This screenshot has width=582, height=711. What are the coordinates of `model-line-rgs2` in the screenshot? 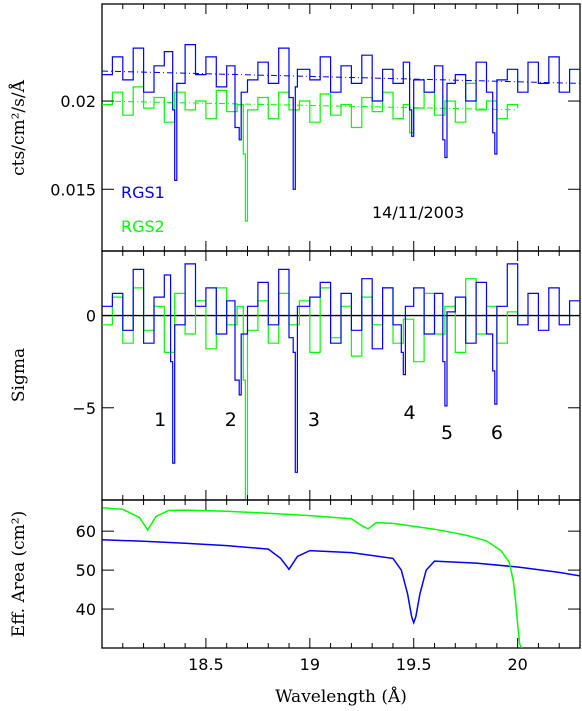 It's located at (310, 105).